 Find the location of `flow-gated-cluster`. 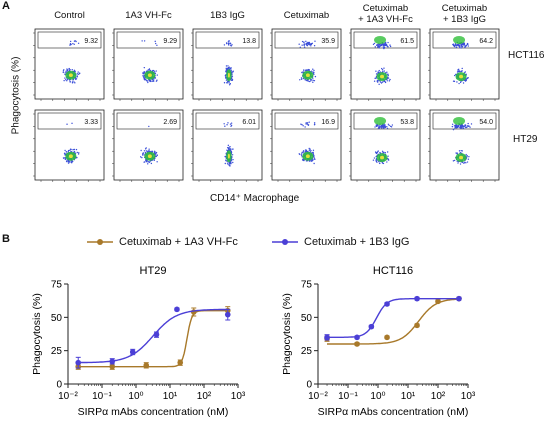

flow-gated-cluster is located at coordinates (380, 121).